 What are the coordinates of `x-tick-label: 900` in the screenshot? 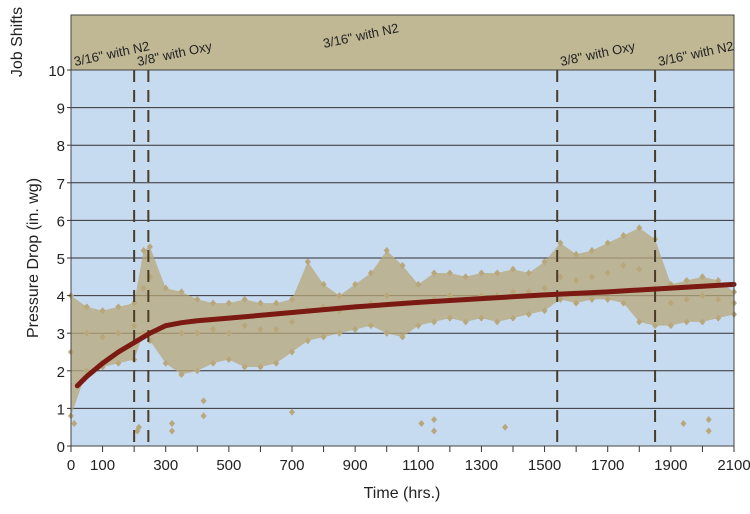 It's located at (355, 465).